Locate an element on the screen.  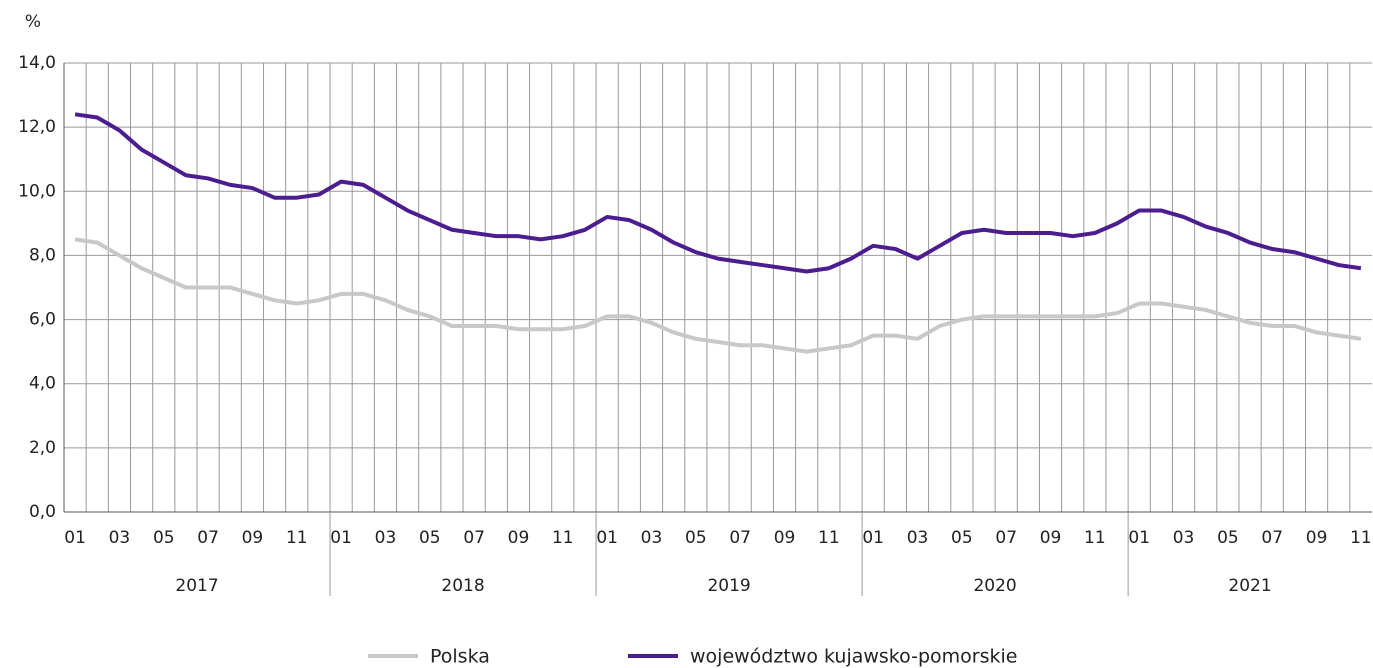
y-tick-label: 6,0 is located at coordinates (42, 320).